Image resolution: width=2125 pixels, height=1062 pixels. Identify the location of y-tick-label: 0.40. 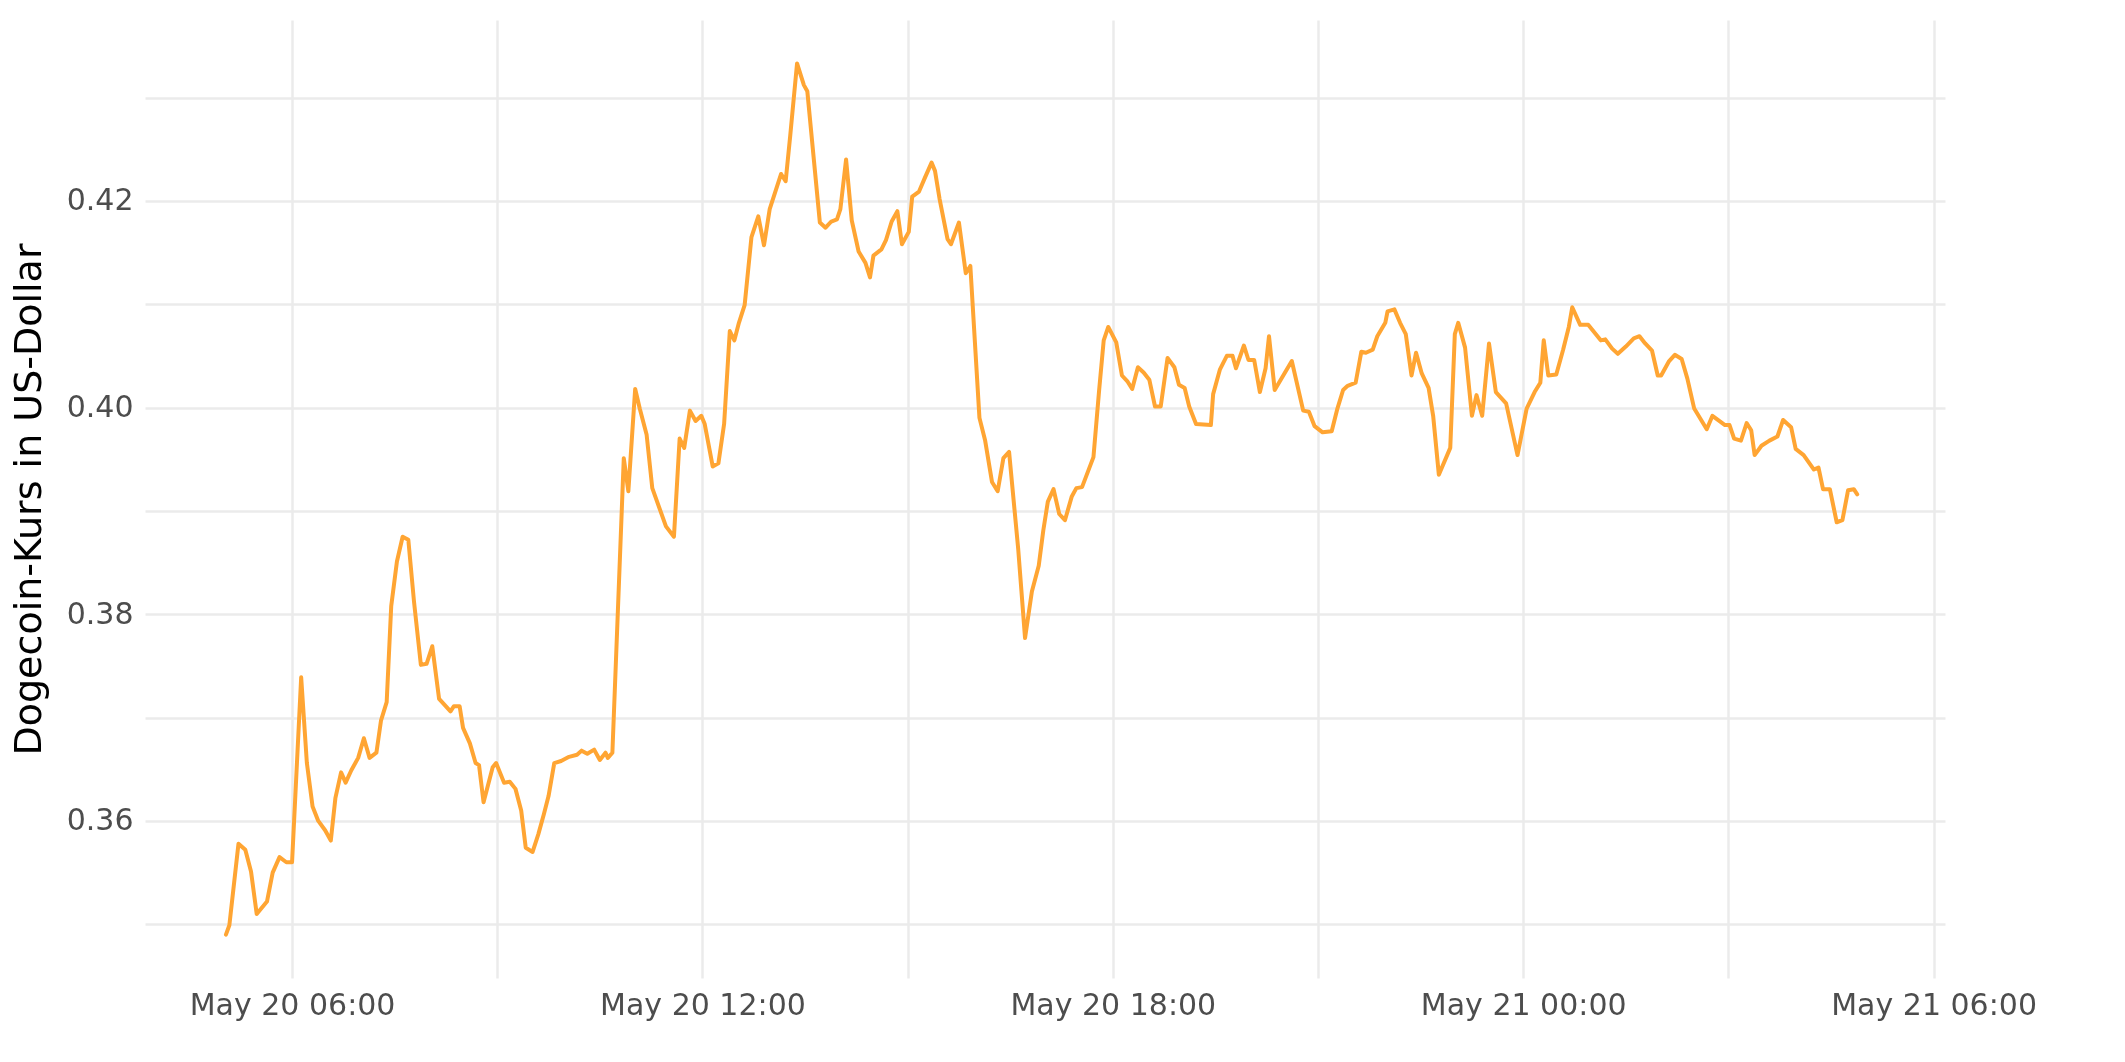
(100, 407).